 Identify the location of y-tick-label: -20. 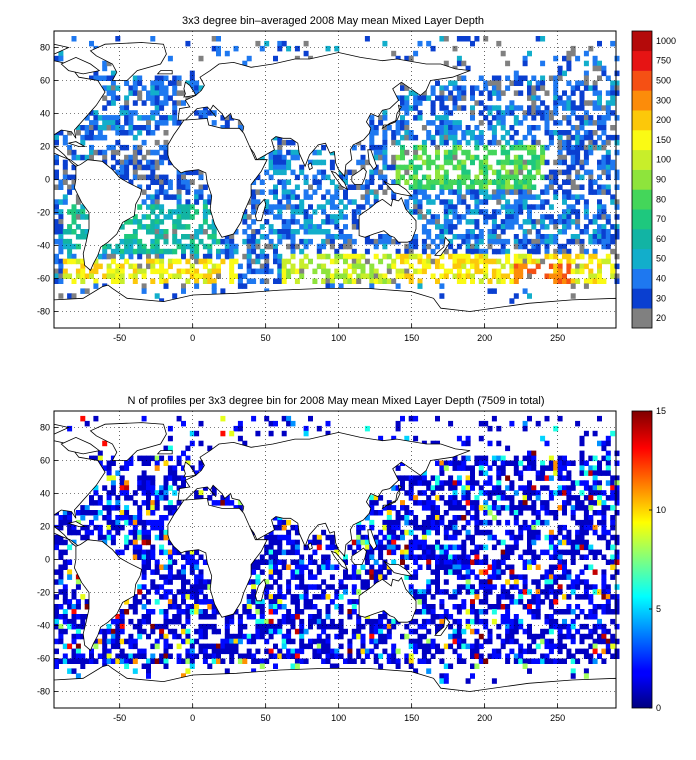
(43, 213).